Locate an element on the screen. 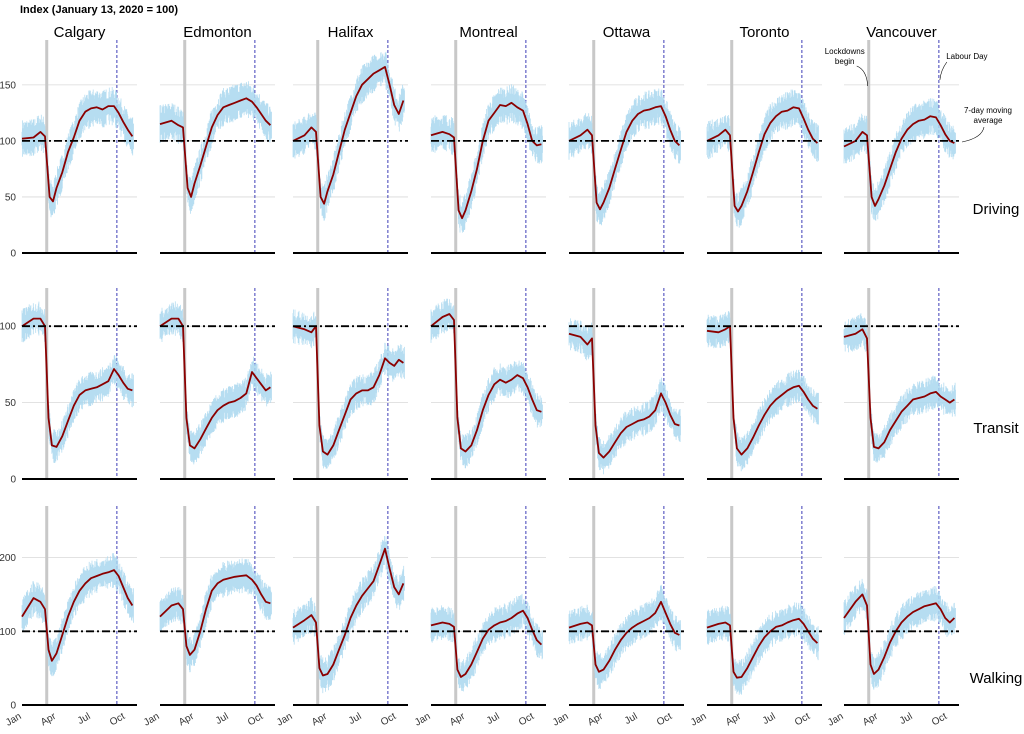 The image size is (1024, 734). x-tick-calgary-apr: Apr is located at coordinates (49, 720).